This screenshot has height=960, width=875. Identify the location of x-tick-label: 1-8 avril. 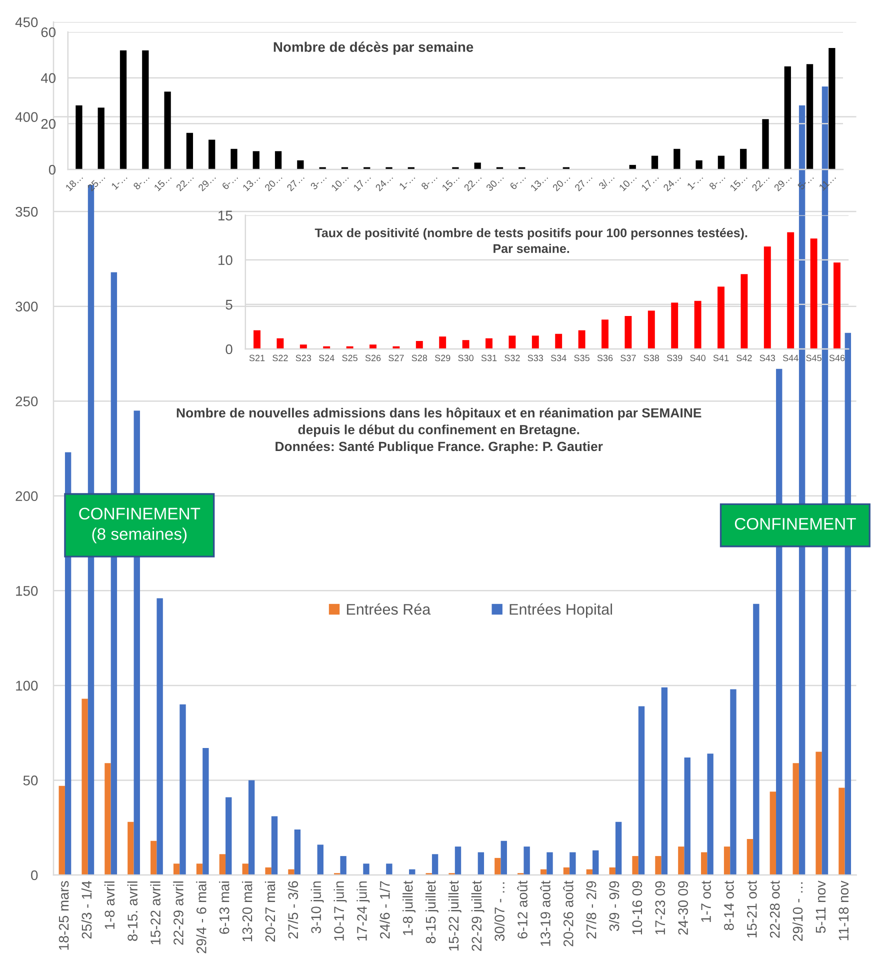
(109, 905).